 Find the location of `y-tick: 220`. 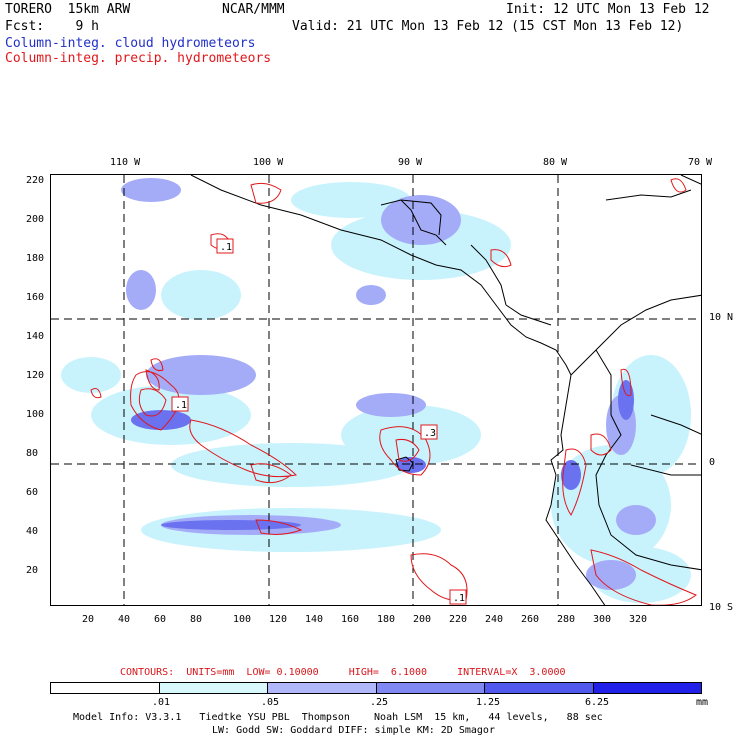

y-tick: 220 is located at coordinates (35, 180).